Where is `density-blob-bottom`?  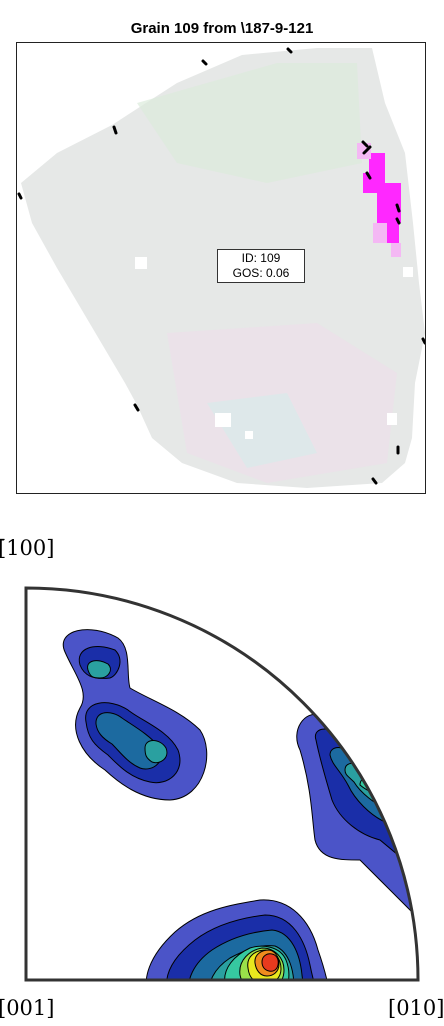 density-blob-bottom is located at coordinates (238, 939).